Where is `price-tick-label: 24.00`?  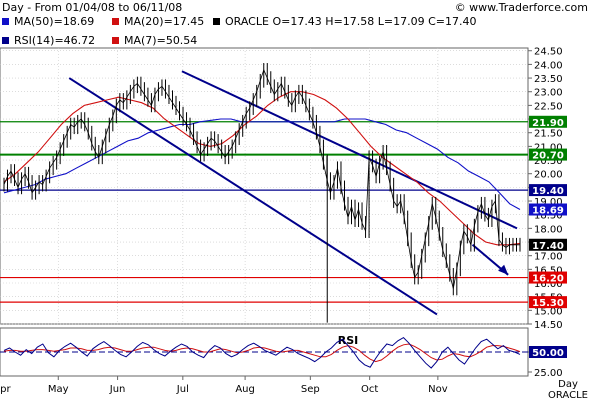
price-tick-label: 24.00 is located at coordinates (548, 65).